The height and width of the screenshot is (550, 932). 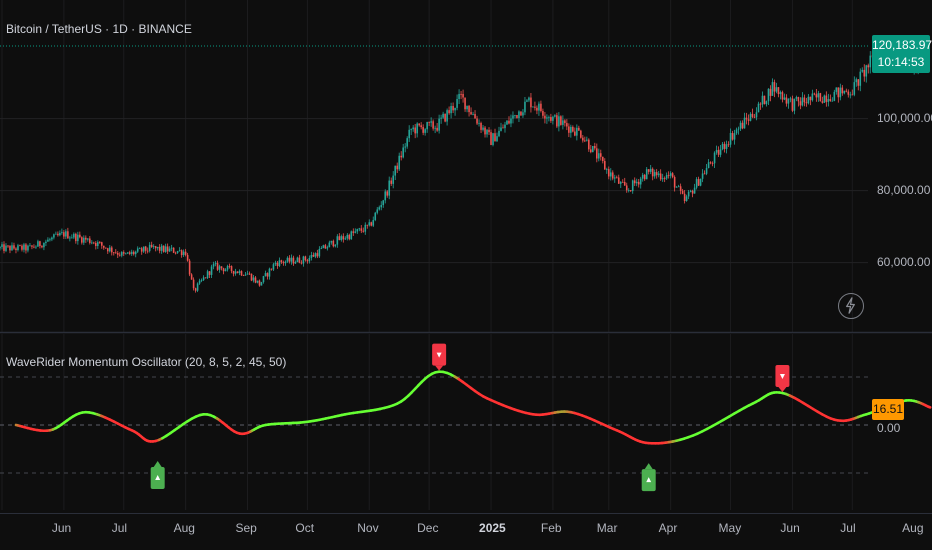 What do you see at coordinates (730, 528) in the screenshot?
I see `x-tick-label: May` at bounding box center [730, 528].